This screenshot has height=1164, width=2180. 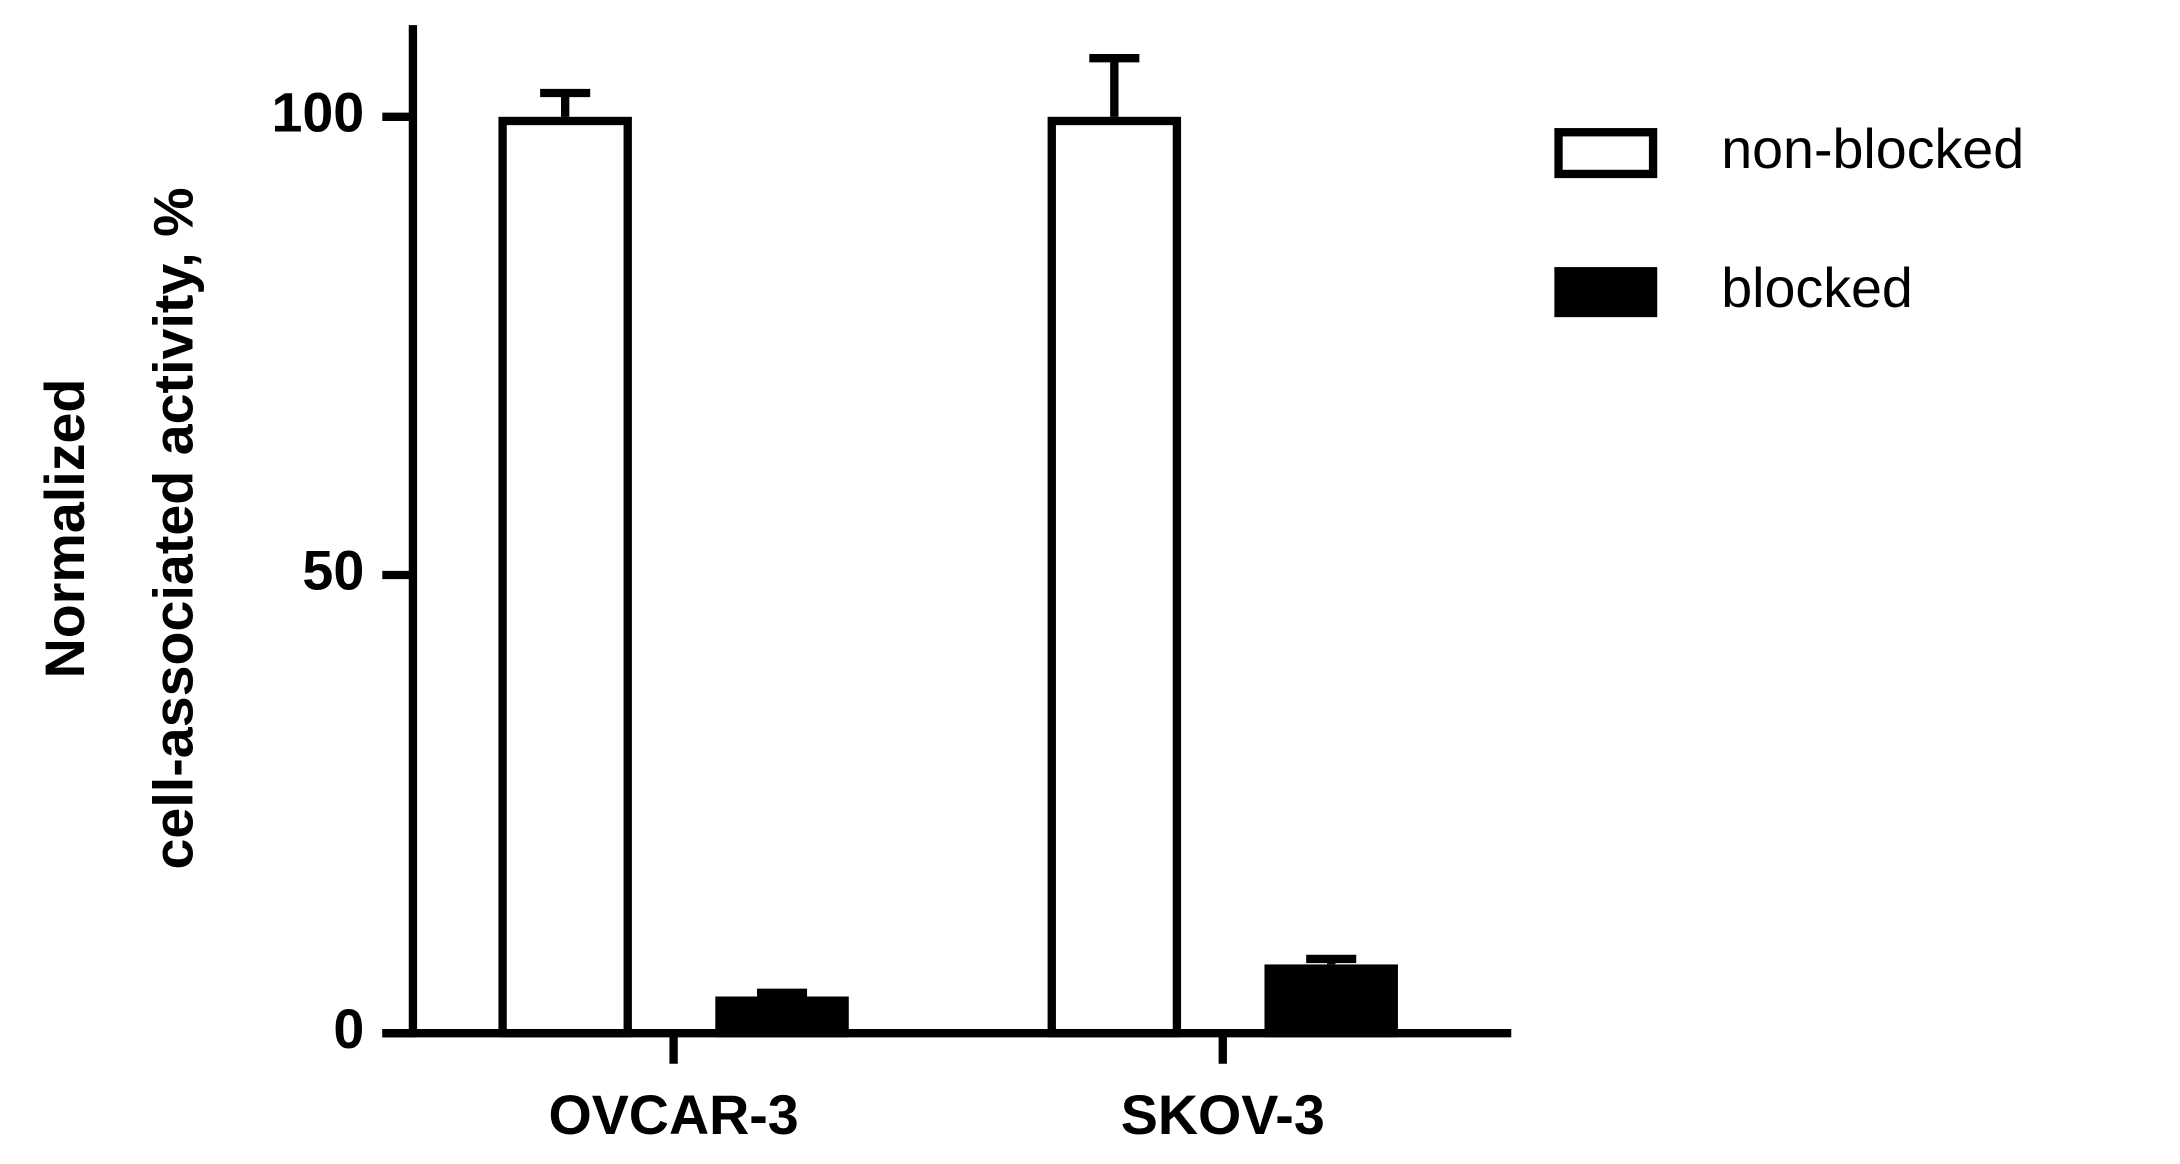 I want to click on y-tick-label: 100, so click(x=317, y=113).